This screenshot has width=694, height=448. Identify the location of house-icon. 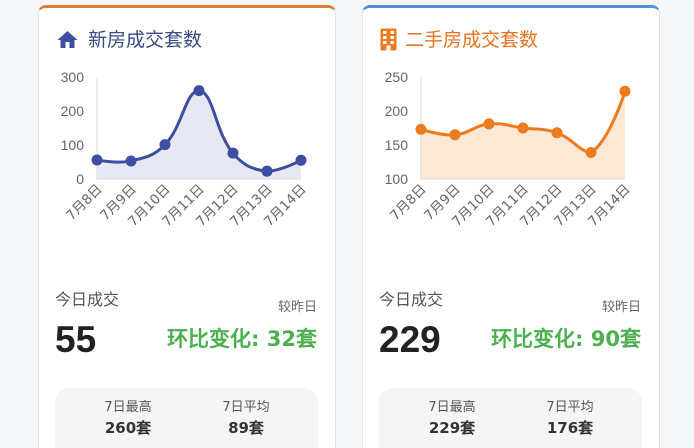
(67, 40).